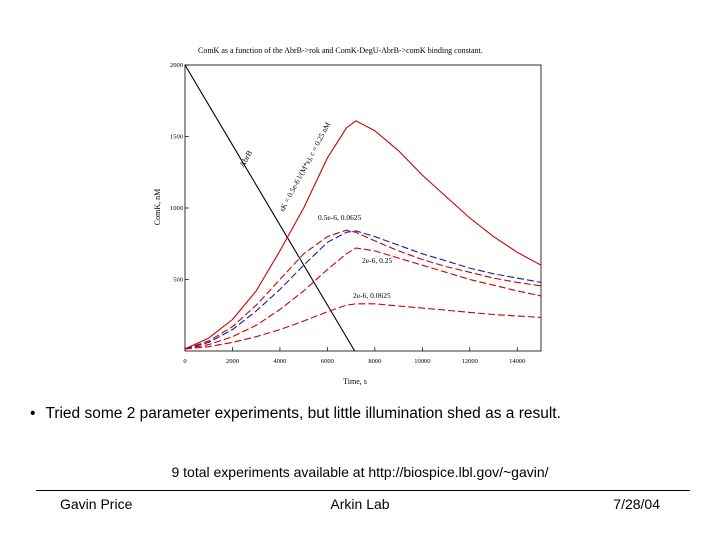 This screenshot has width=720, height=540. Describe the element at coordinates (245, 159) in the screenshot. I see `label-abrb: AbrB` at that location.